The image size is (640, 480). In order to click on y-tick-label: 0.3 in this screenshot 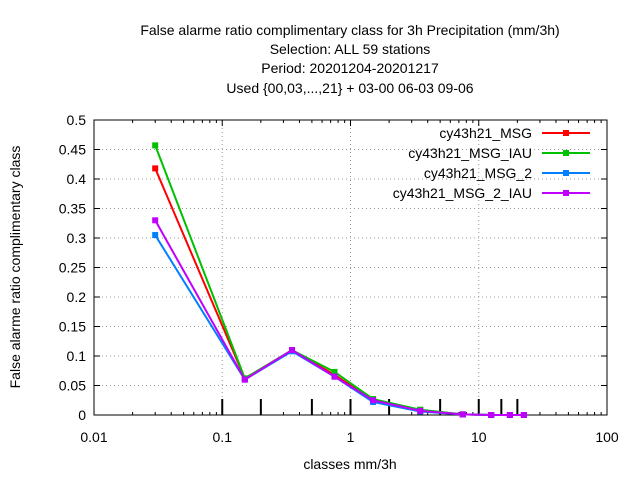, I will do `click(77, 238)`.